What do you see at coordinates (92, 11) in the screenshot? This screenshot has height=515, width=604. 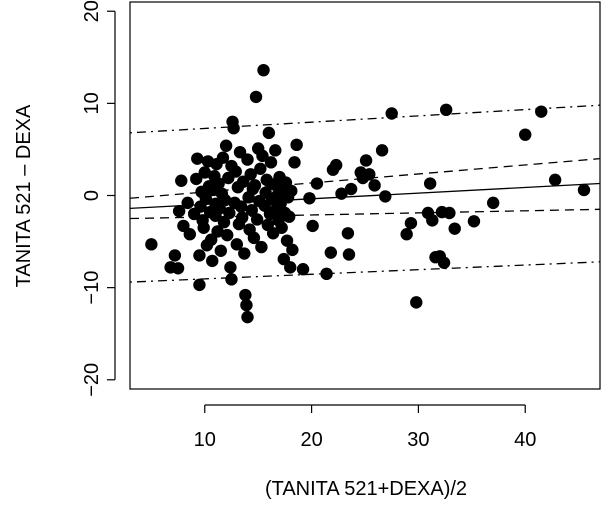 I see `y-tick-label: 20` at bounding box center [92, 11].